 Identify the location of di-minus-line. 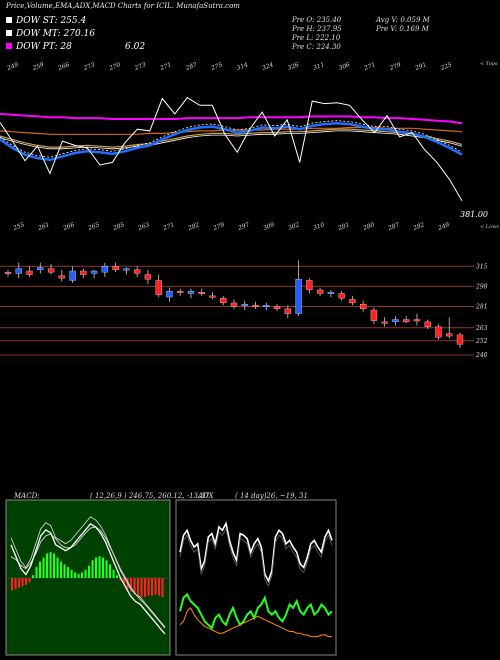
(256, 611).